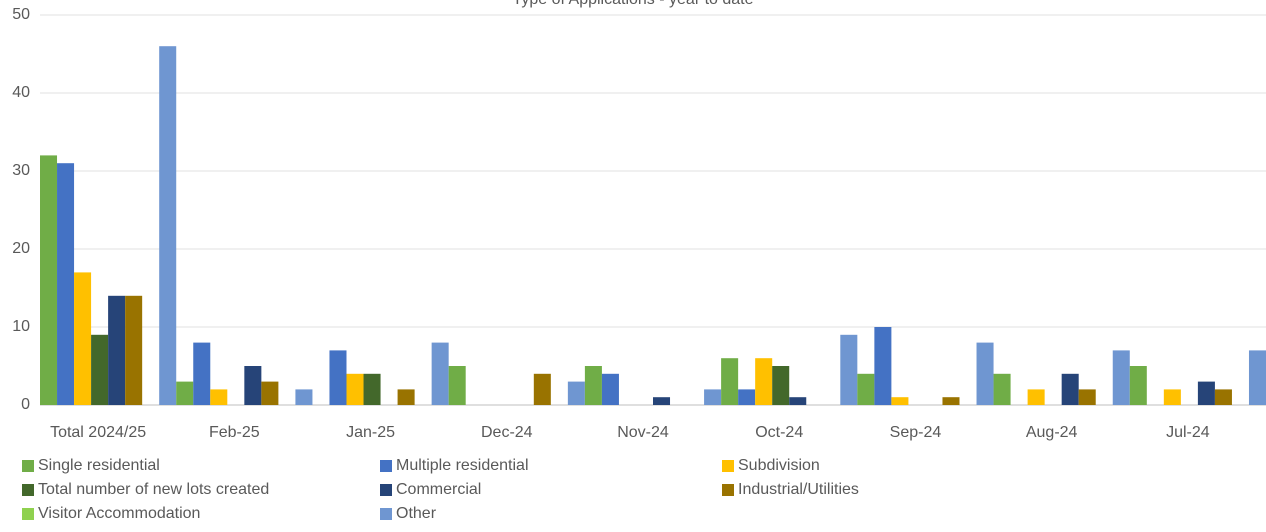 The image size is (1266, 532). What do you see at coordinates (507, 432) in the screenshot?
I see `x-tick-label: Dec-24` at bounding box center [507, 432].